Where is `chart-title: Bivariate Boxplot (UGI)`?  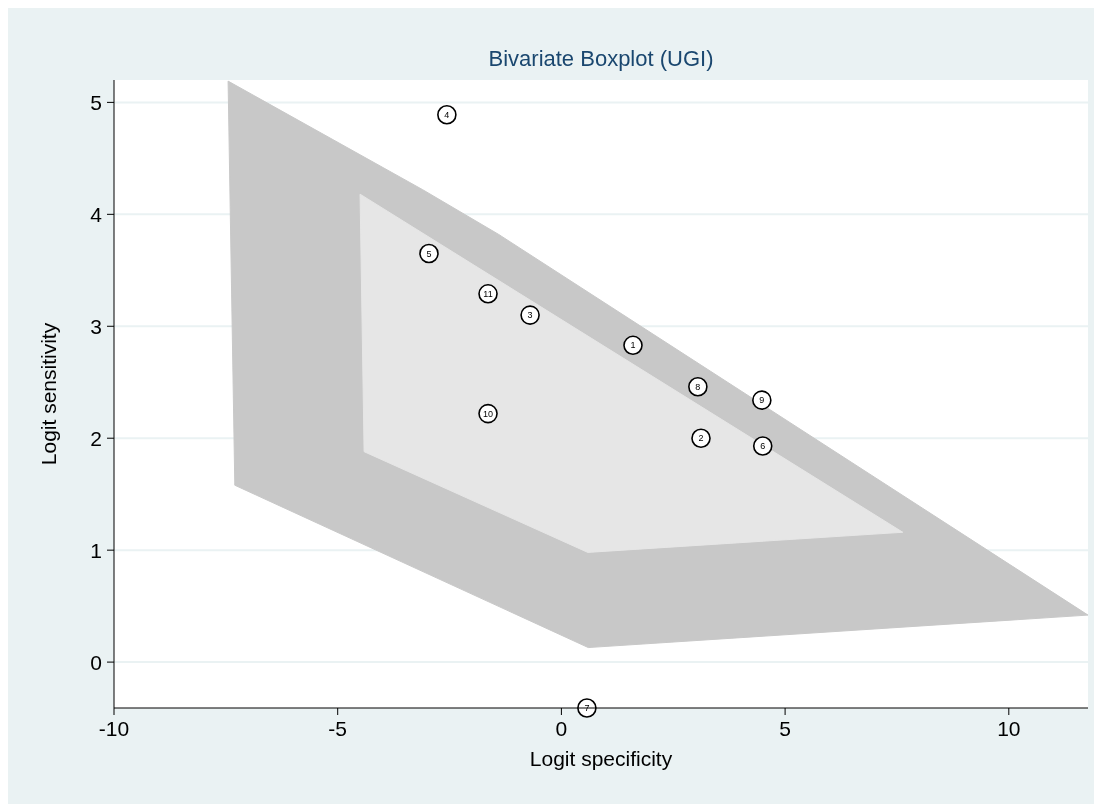
chart-title: Bivariate Boxplot (UGI) is located at coordinates (601, 58).